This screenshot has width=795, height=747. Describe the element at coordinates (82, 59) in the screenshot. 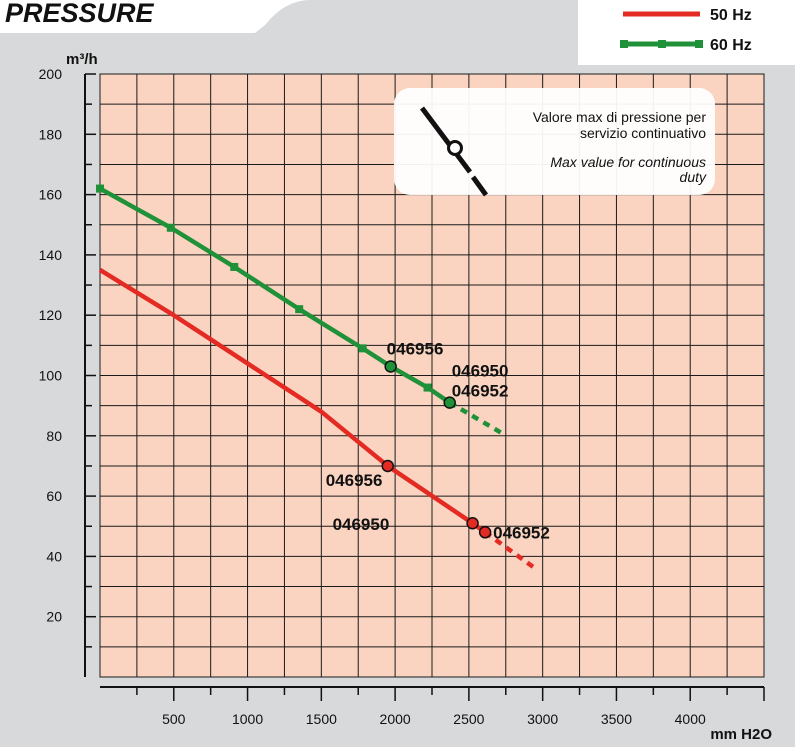

I see `y-axis-label: m³/h` at that location.